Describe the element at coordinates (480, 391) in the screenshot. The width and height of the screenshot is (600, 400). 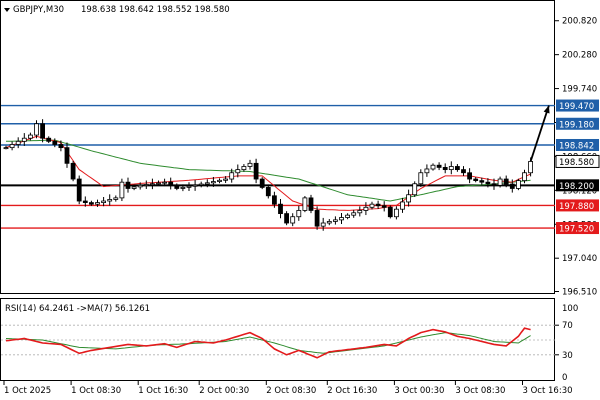
I see `time-tick-label: 3 Oct 08:30` at that location.